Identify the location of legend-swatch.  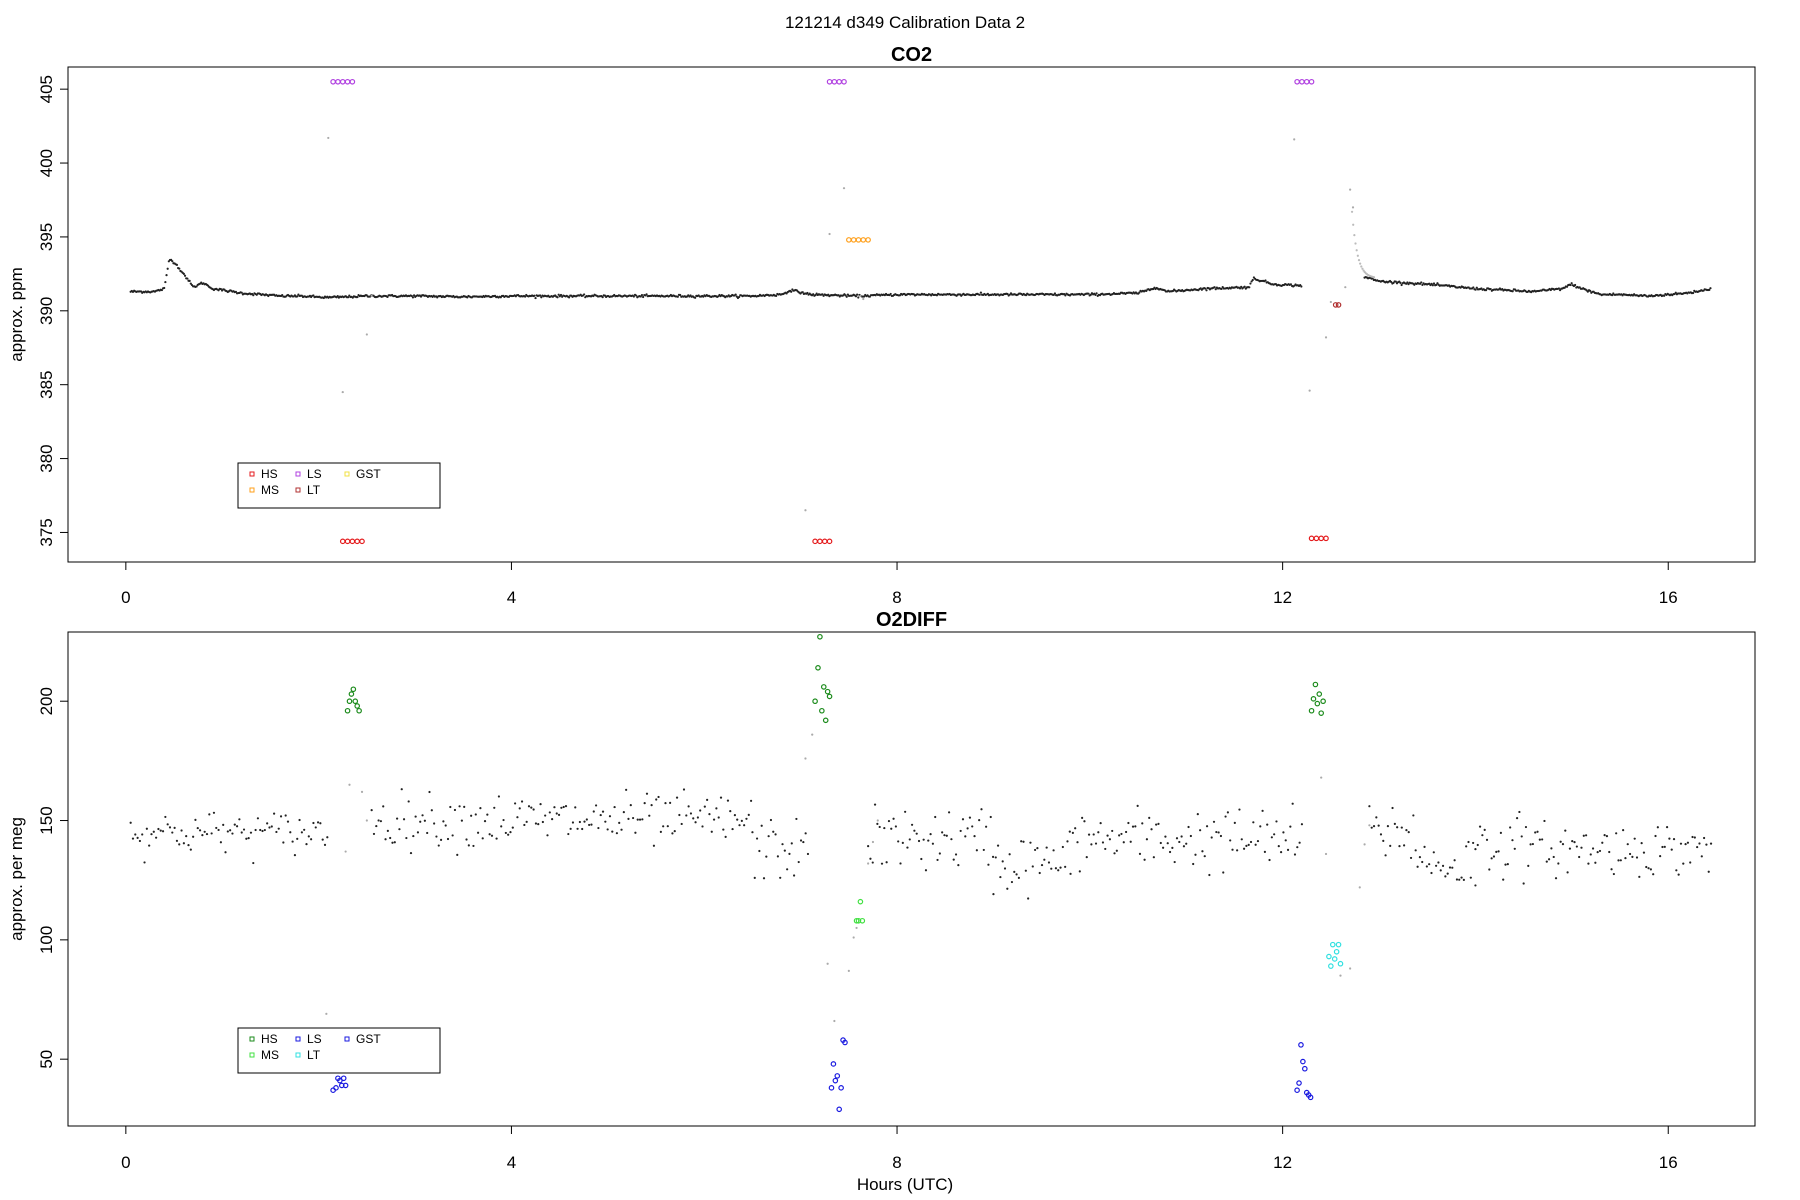
(347, 474).